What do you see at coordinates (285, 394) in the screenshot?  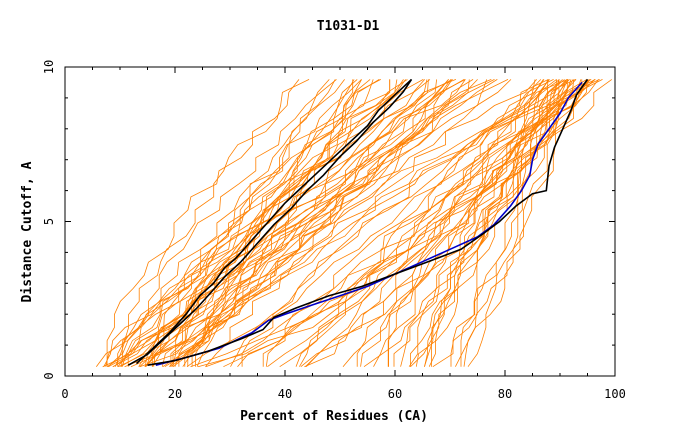 I see `x-tick-label: 40` at bounding box center [285, 394].